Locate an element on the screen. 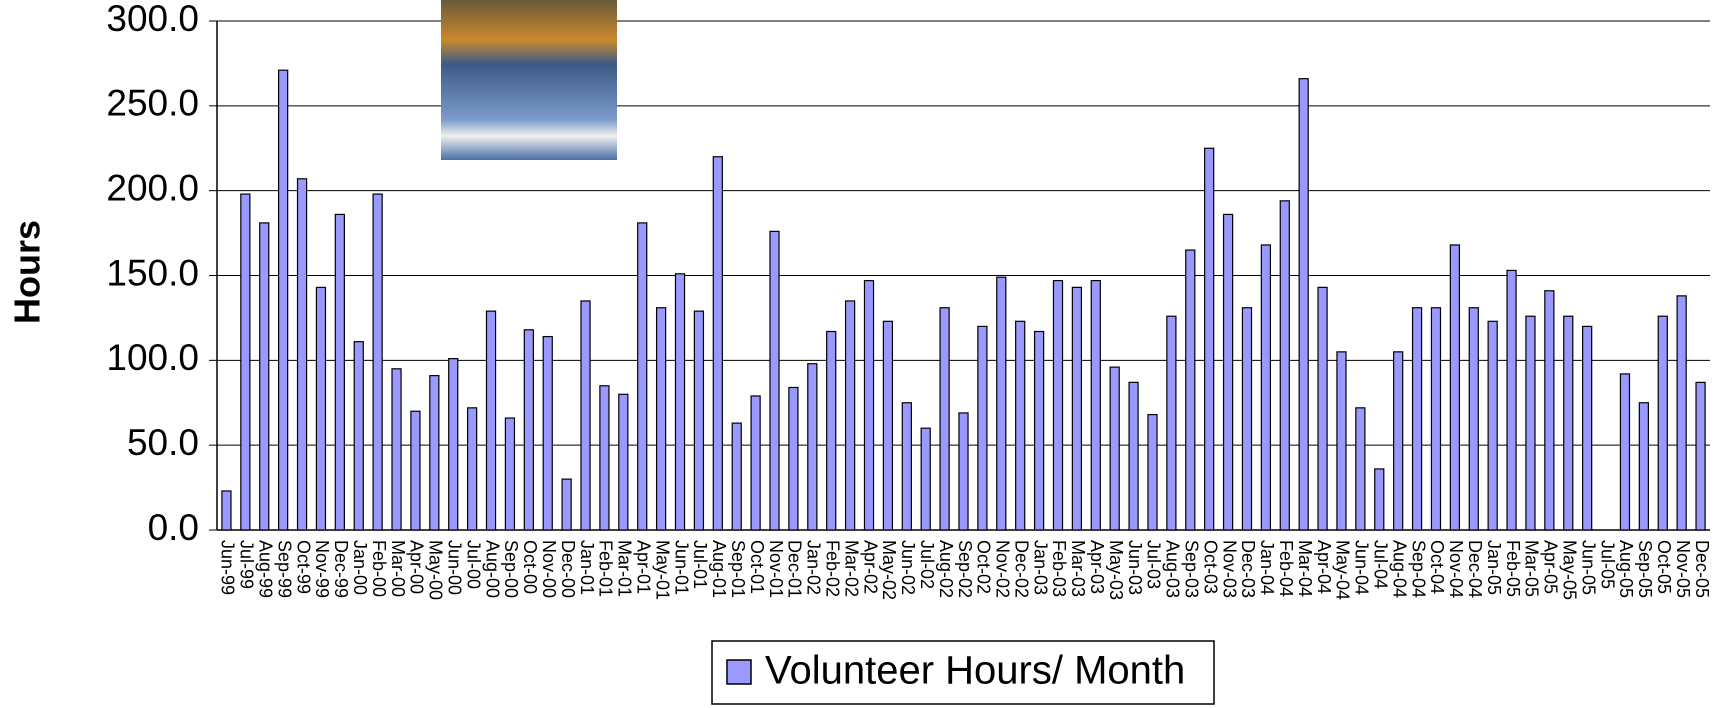  x-tick-label: Sep-00 is located at coordinates (511, 569).